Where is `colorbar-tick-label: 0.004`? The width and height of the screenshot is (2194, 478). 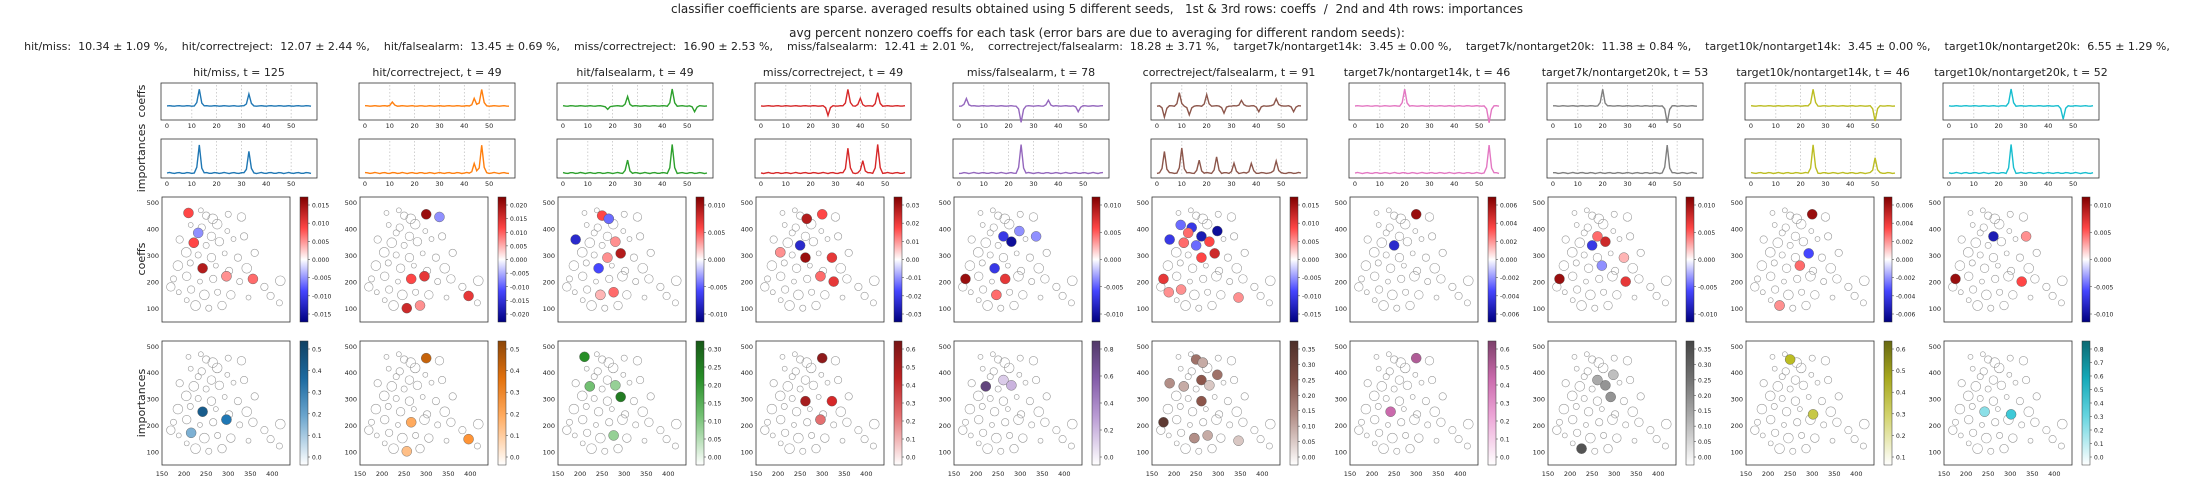
colorbar-tick-label: 0.004 is located at coordinates (1508, 224).